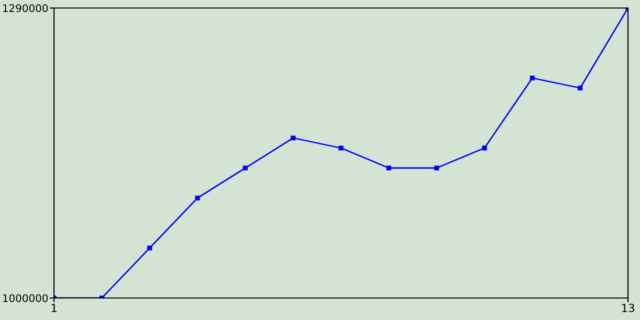 The height and width of the screenshot is (320, 640). I want to click on x-tick-label: 1, so click(54, 308).